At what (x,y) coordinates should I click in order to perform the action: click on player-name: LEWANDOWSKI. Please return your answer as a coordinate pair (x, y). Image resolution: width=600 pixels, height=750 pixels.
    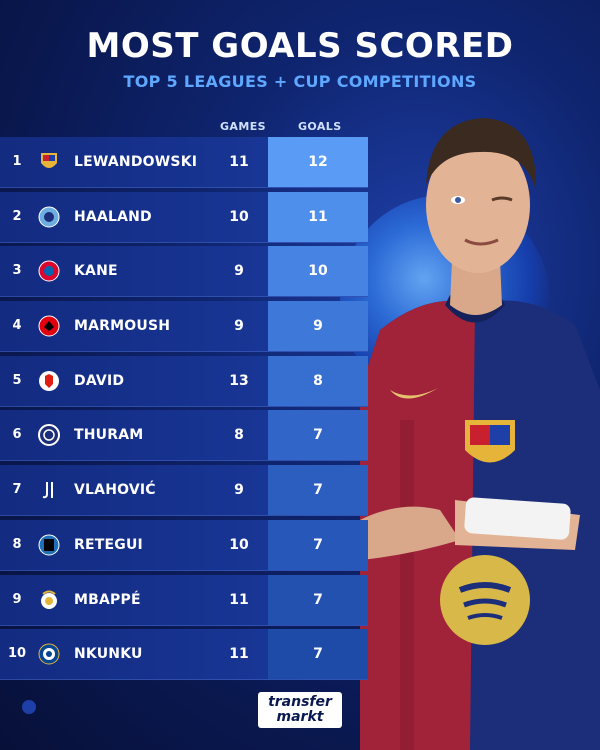
    Looking at the image, I should click on (136, 162).